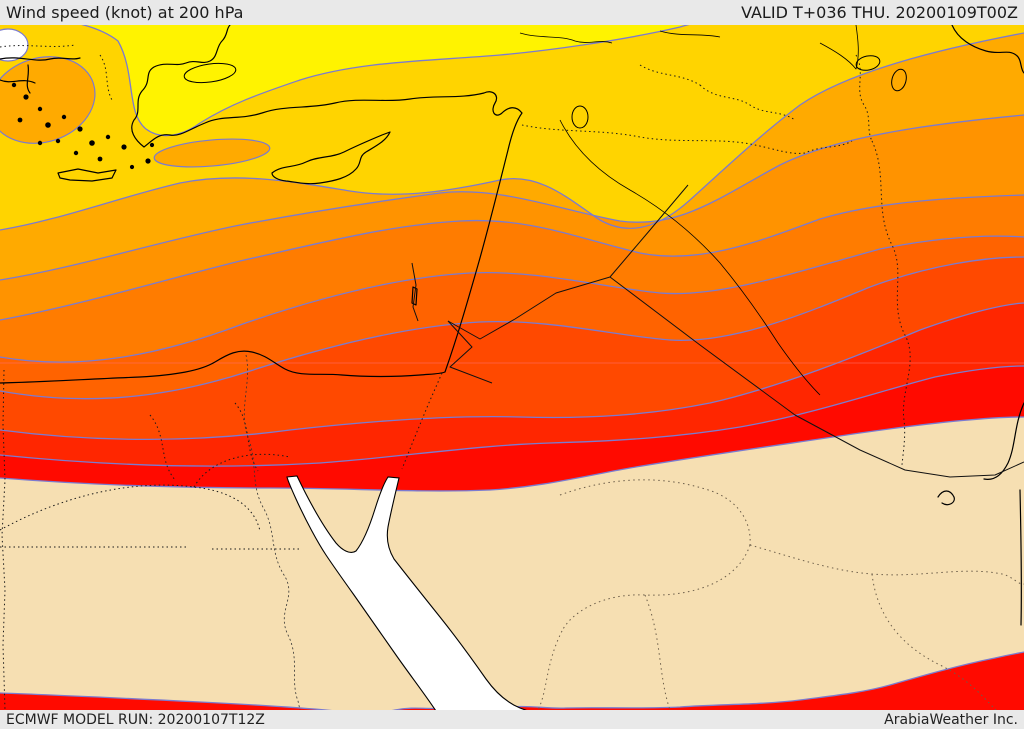 The height and width of the screenshot is (729, 1024). I want to click on lake-tuz, so click(580, 117).